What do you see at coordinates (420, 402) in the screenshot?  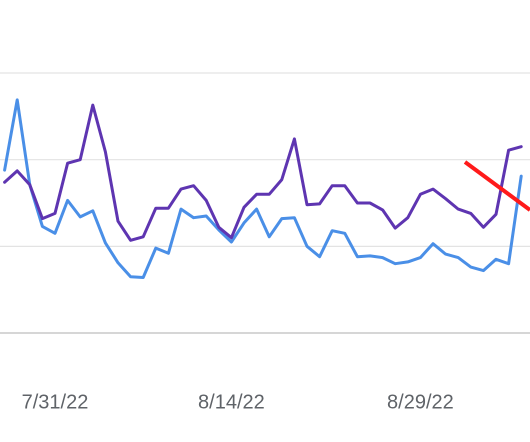 I see `x-tick-label: 8/29/22` at bounding box center [420, 402].